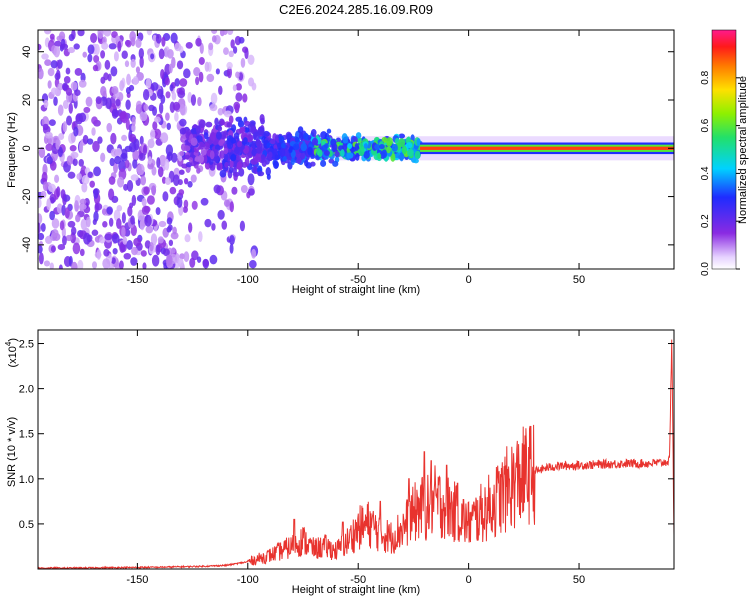 The image size is (750, 600). What do you see at coordinates (27, 100) in the screenshot?
I see `y-tick-label: 20` at bounding box center [27, 100].